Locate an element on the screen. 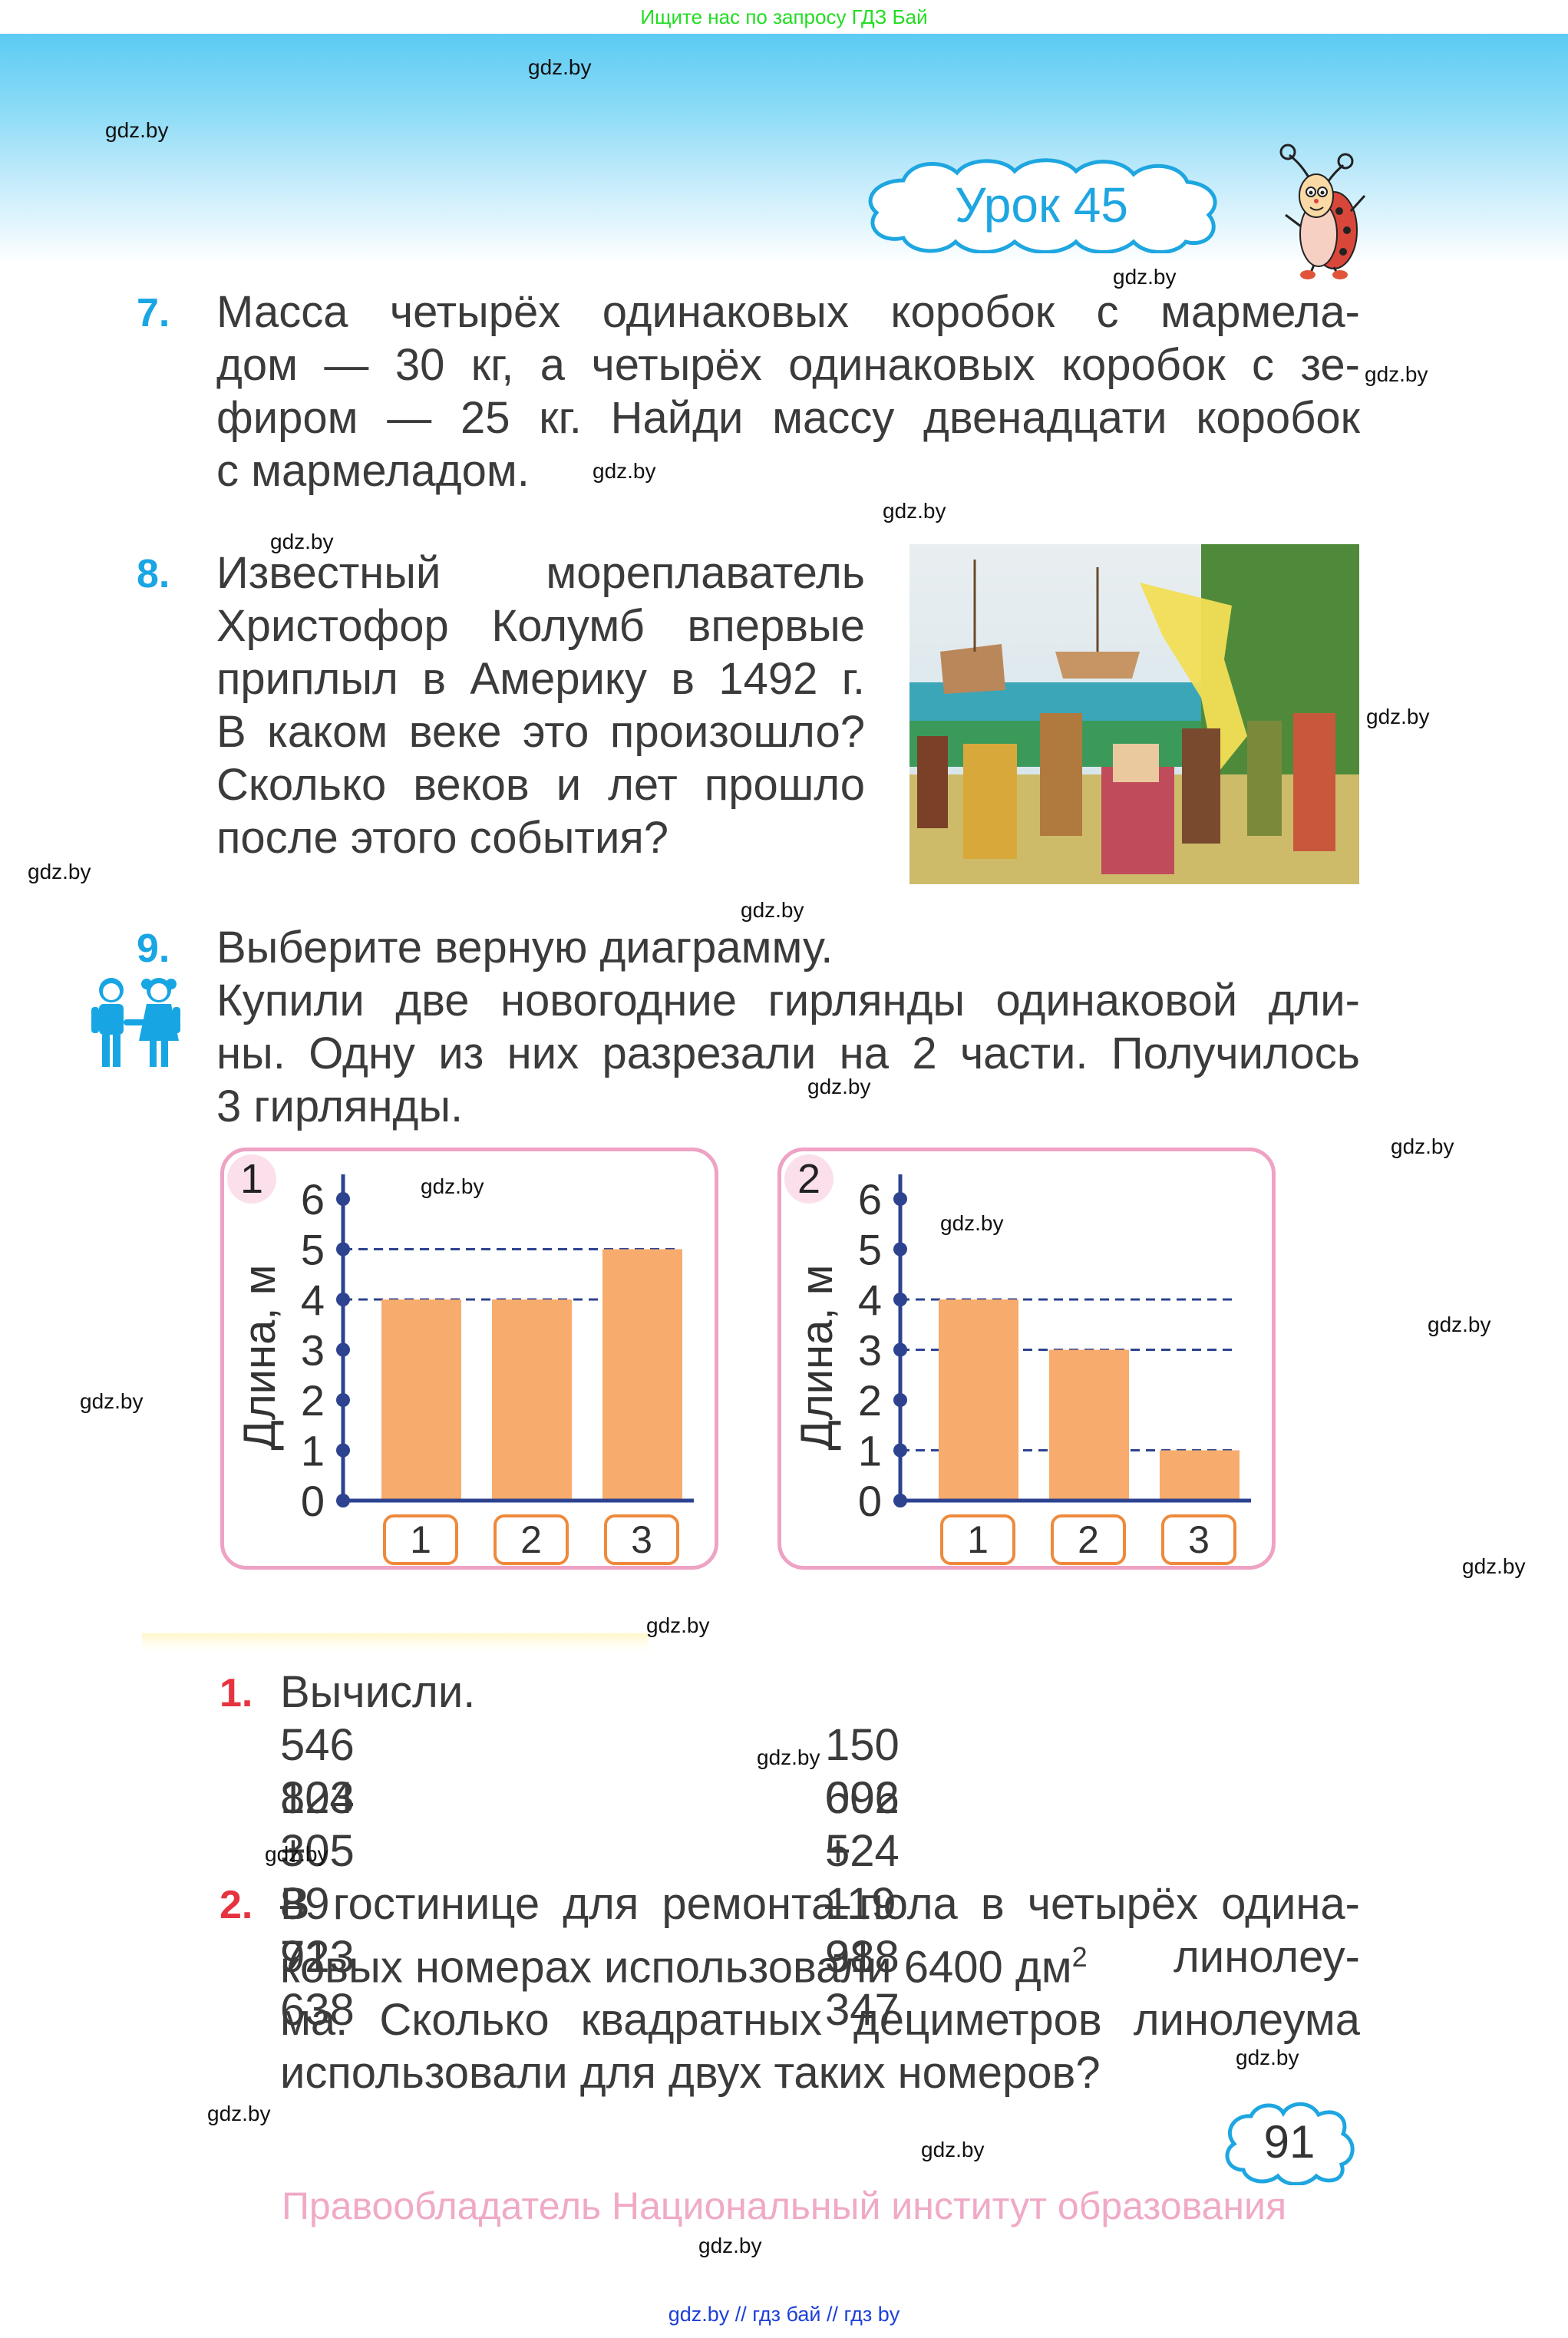  line-tail: линолеу- is located at coordinates (1266, 1957).